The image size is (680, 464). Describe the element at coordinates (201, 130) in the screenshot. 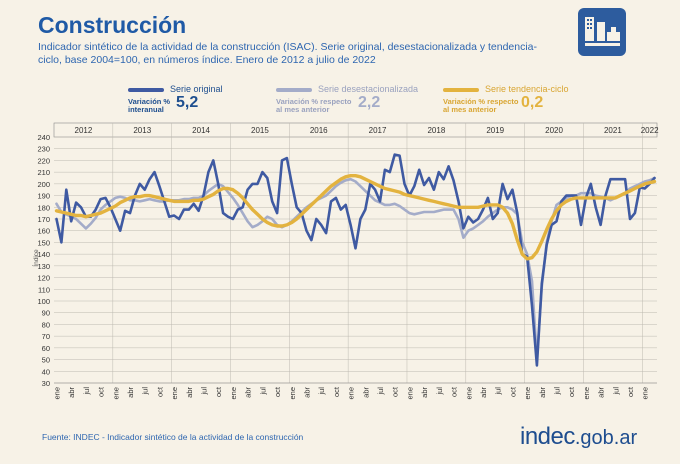

I see `year-label: 2014` at that location.